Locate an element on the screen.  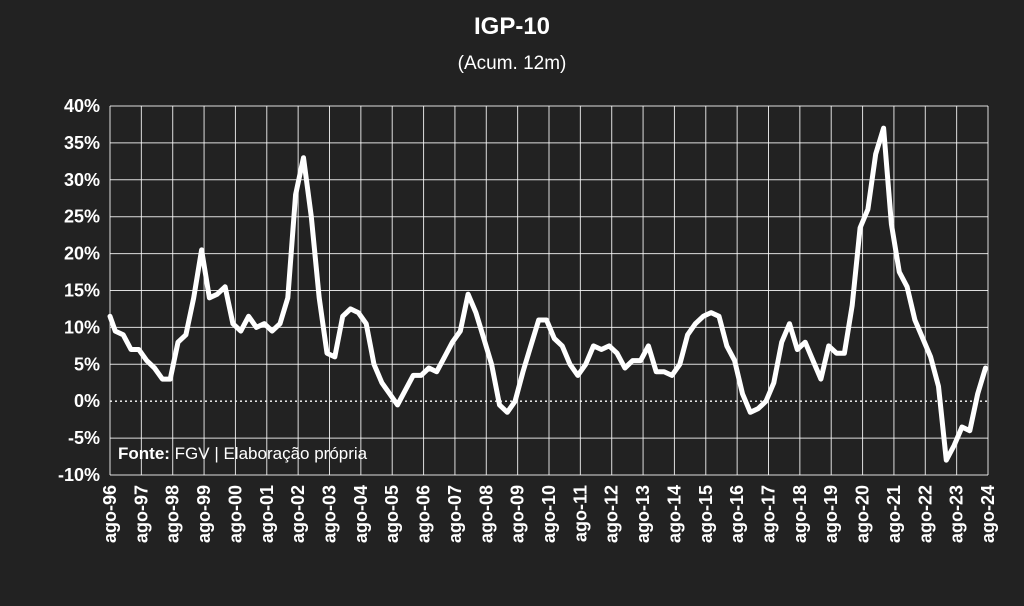
y-tick-label: 20% is located at coordinates (82, 254).